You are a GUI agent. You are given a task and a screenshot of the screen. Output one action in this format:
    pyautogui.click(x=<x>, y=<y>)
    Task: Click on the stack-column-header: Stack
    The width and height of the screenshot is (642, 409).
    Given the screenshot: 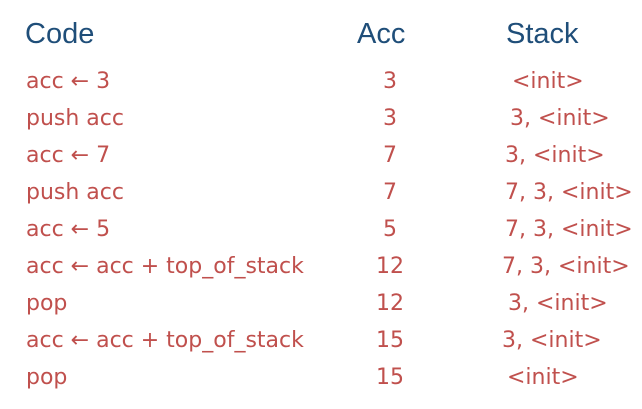 What is the action you would take?
    pyautogui.click(x=542, y=34)
    